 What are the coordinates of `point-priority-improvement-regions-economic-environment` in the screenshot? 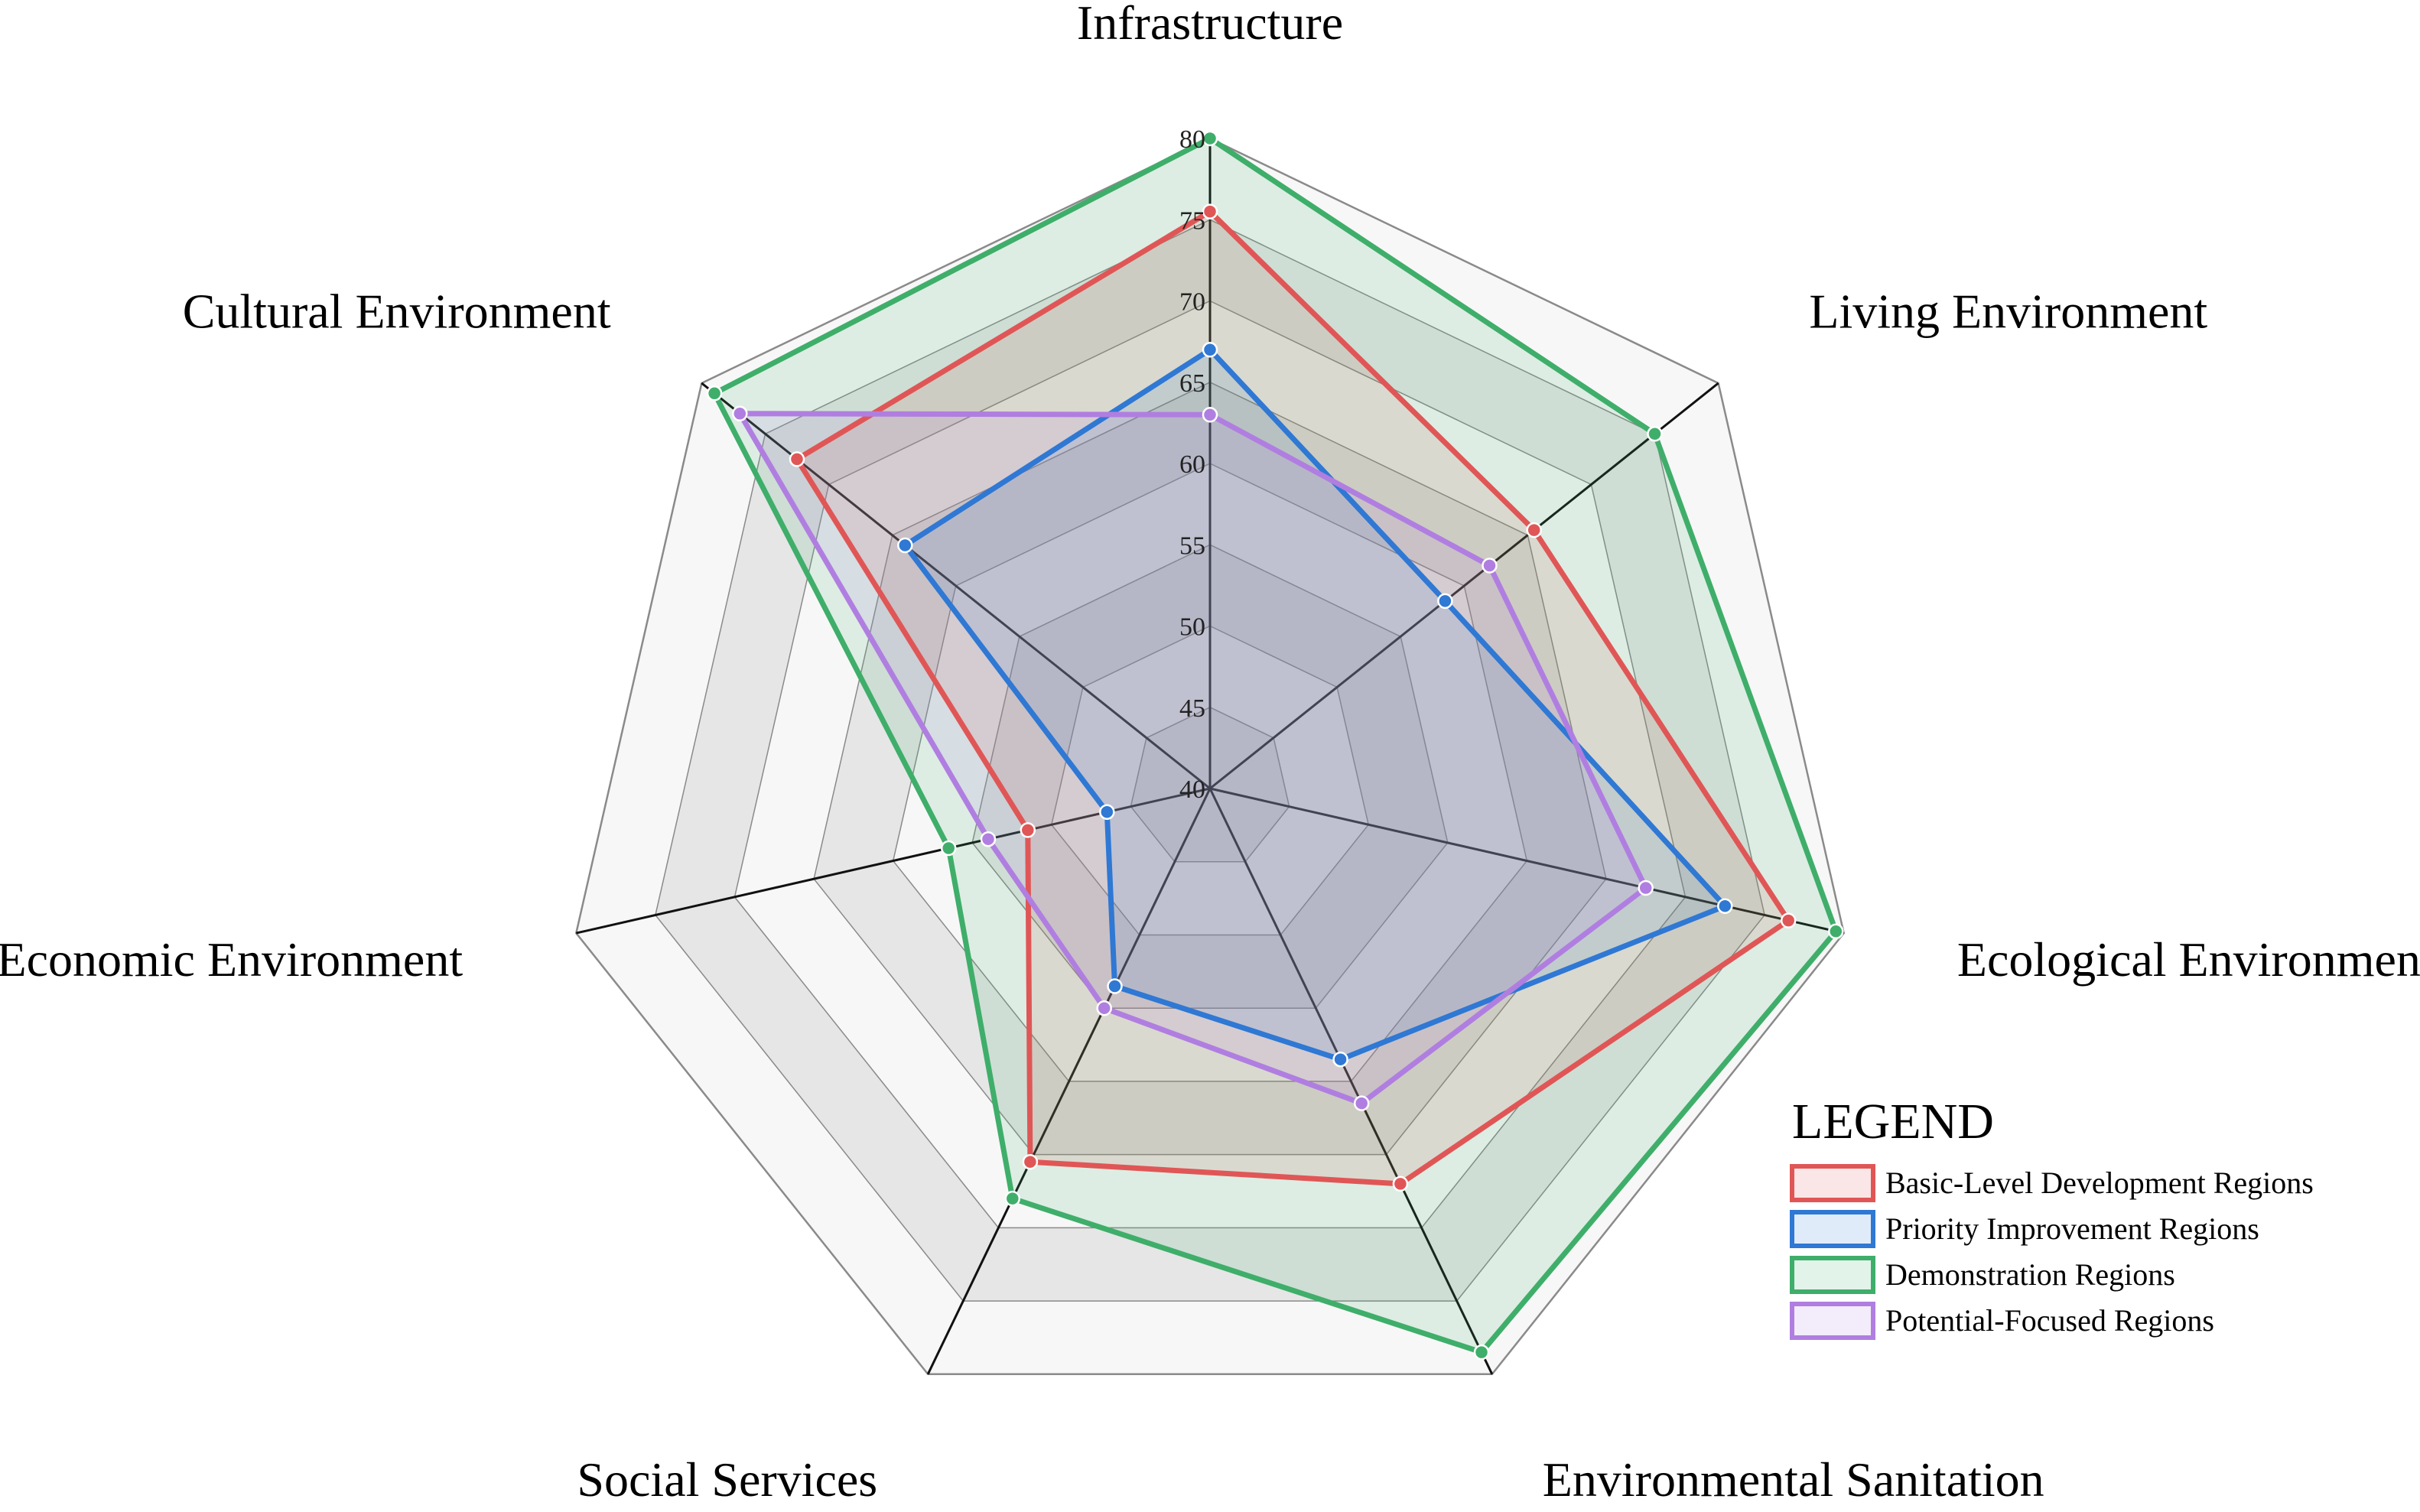 It's located at (1107, 812).